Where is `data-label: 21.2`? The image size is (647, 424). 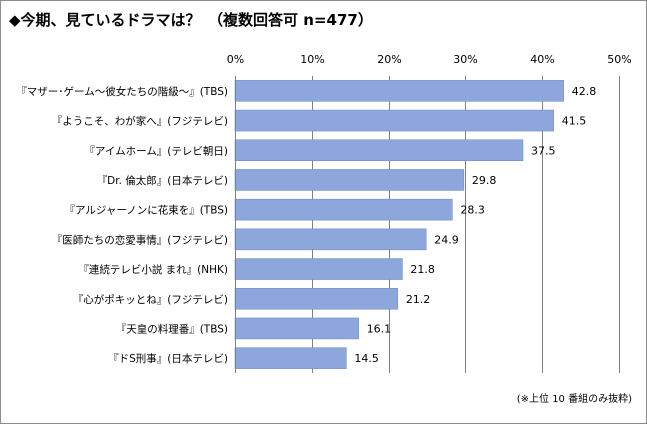 data-label: 21.2 is located at coordinates (418, 299).